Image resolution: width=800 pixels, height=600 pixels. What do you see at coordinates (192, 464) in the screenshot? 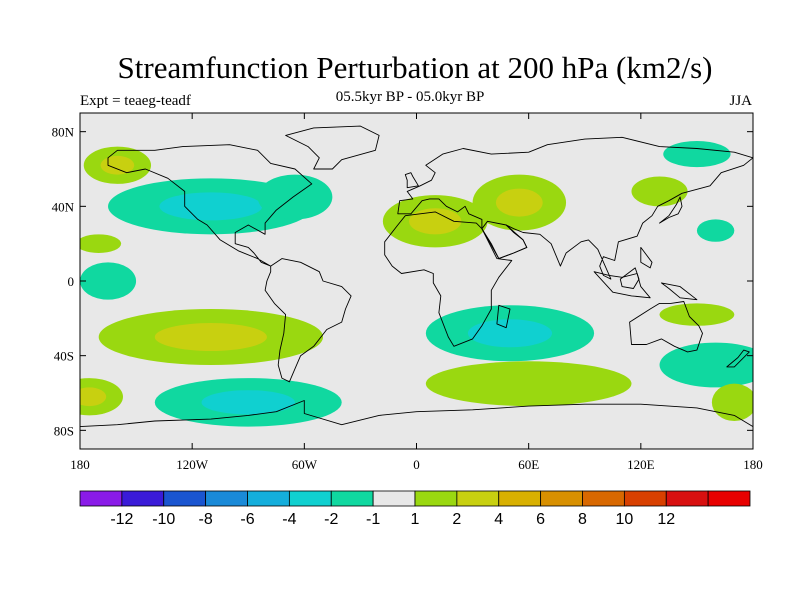
I see `lon-label-1: 120W` at bounding box center [192, 464].